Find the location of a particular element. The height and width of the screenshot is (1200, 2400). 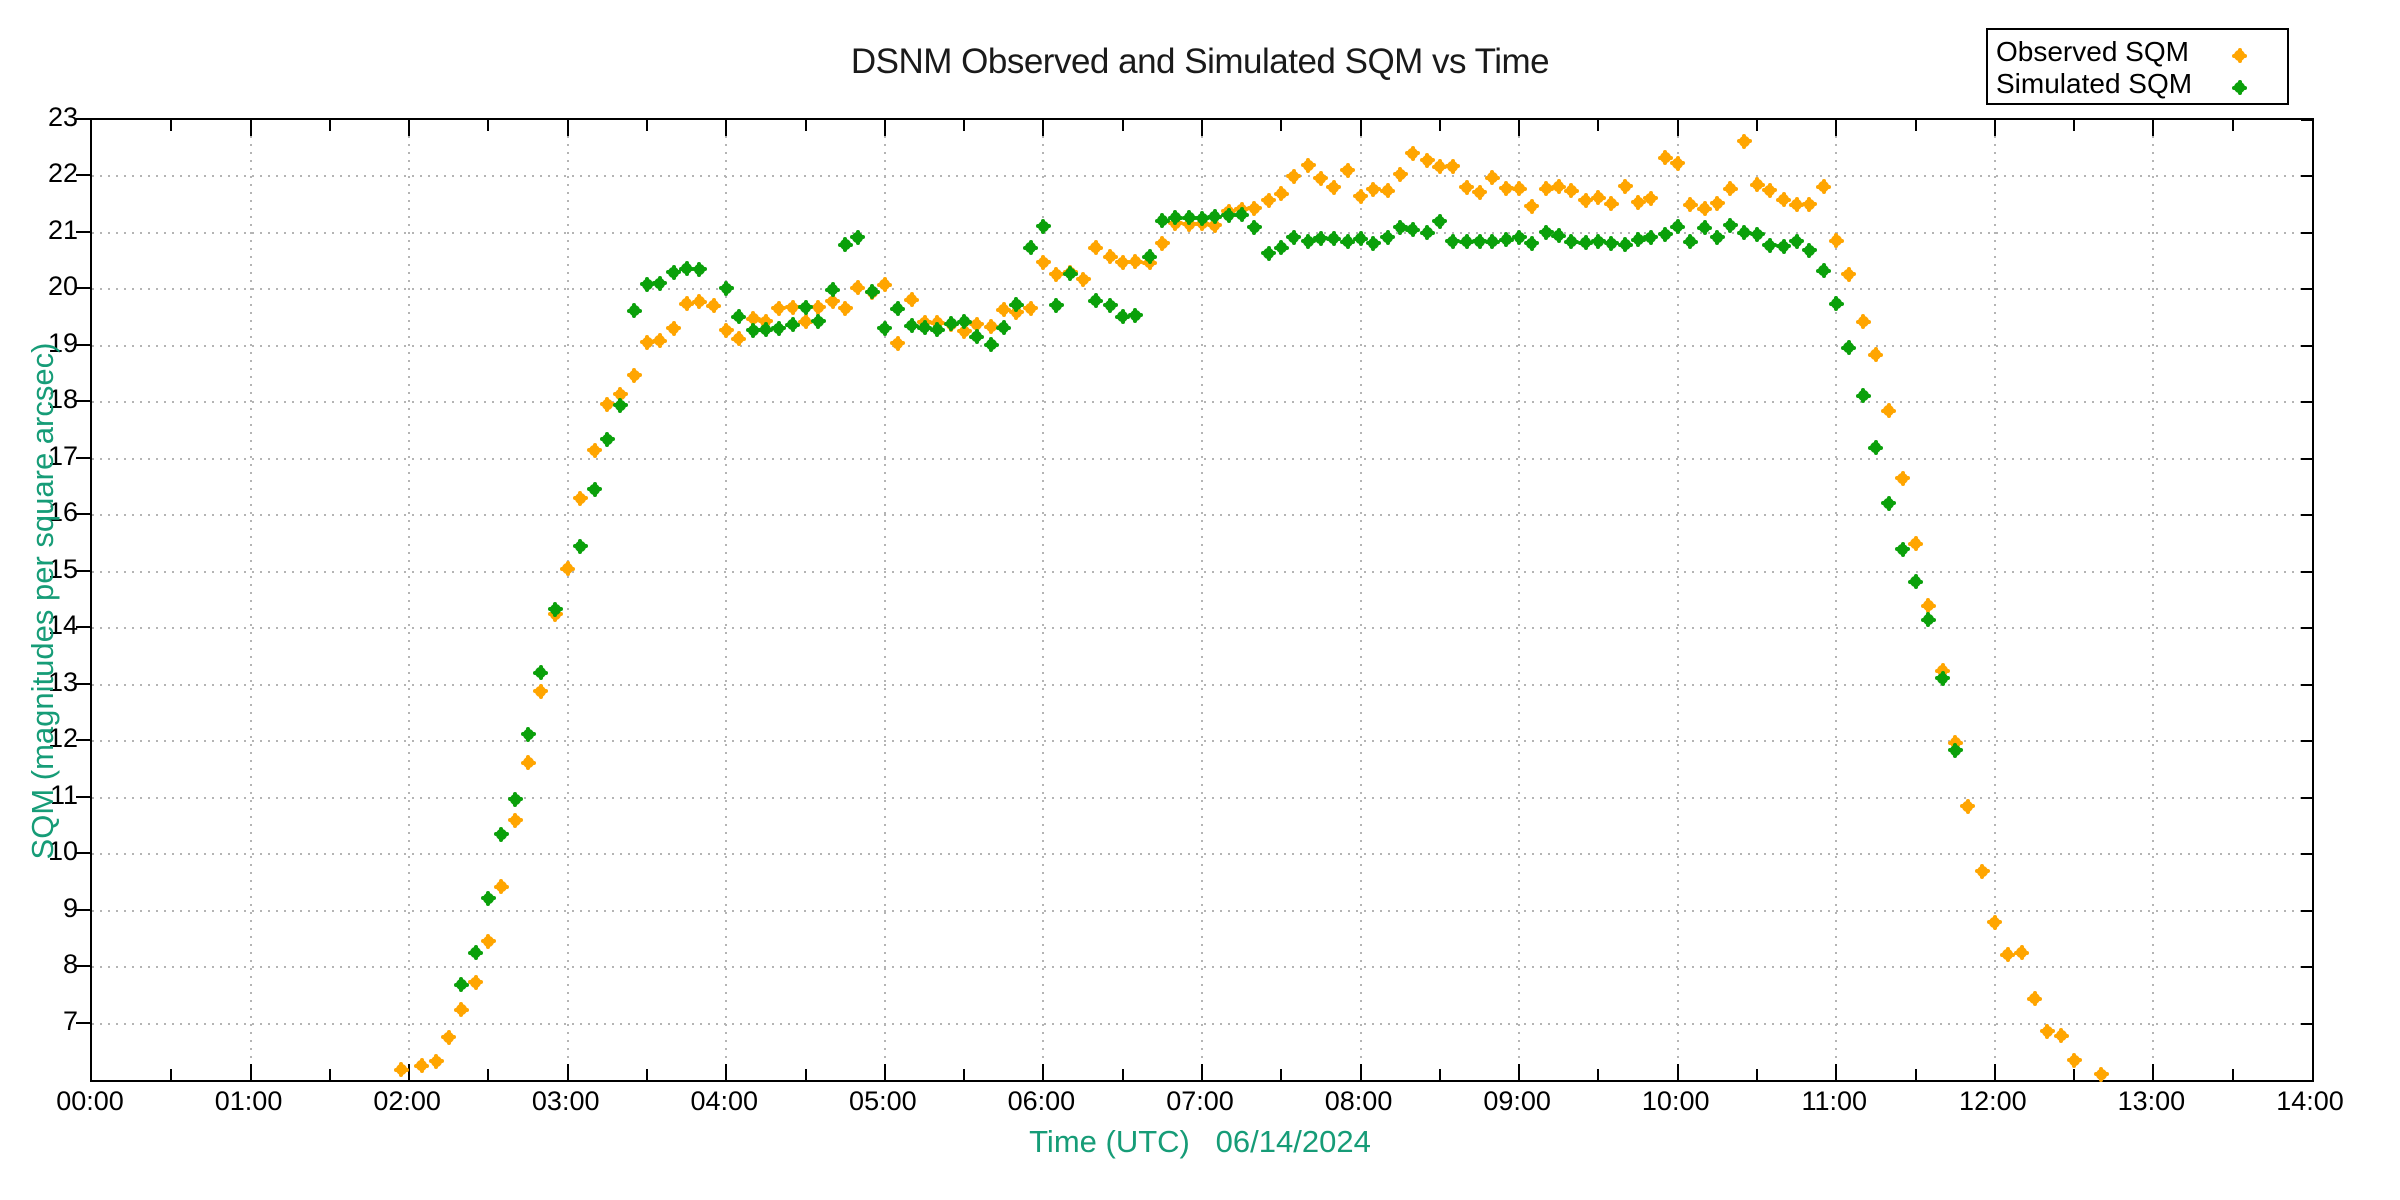

y-tick-label: 13 is located at coordinates (62, 681).